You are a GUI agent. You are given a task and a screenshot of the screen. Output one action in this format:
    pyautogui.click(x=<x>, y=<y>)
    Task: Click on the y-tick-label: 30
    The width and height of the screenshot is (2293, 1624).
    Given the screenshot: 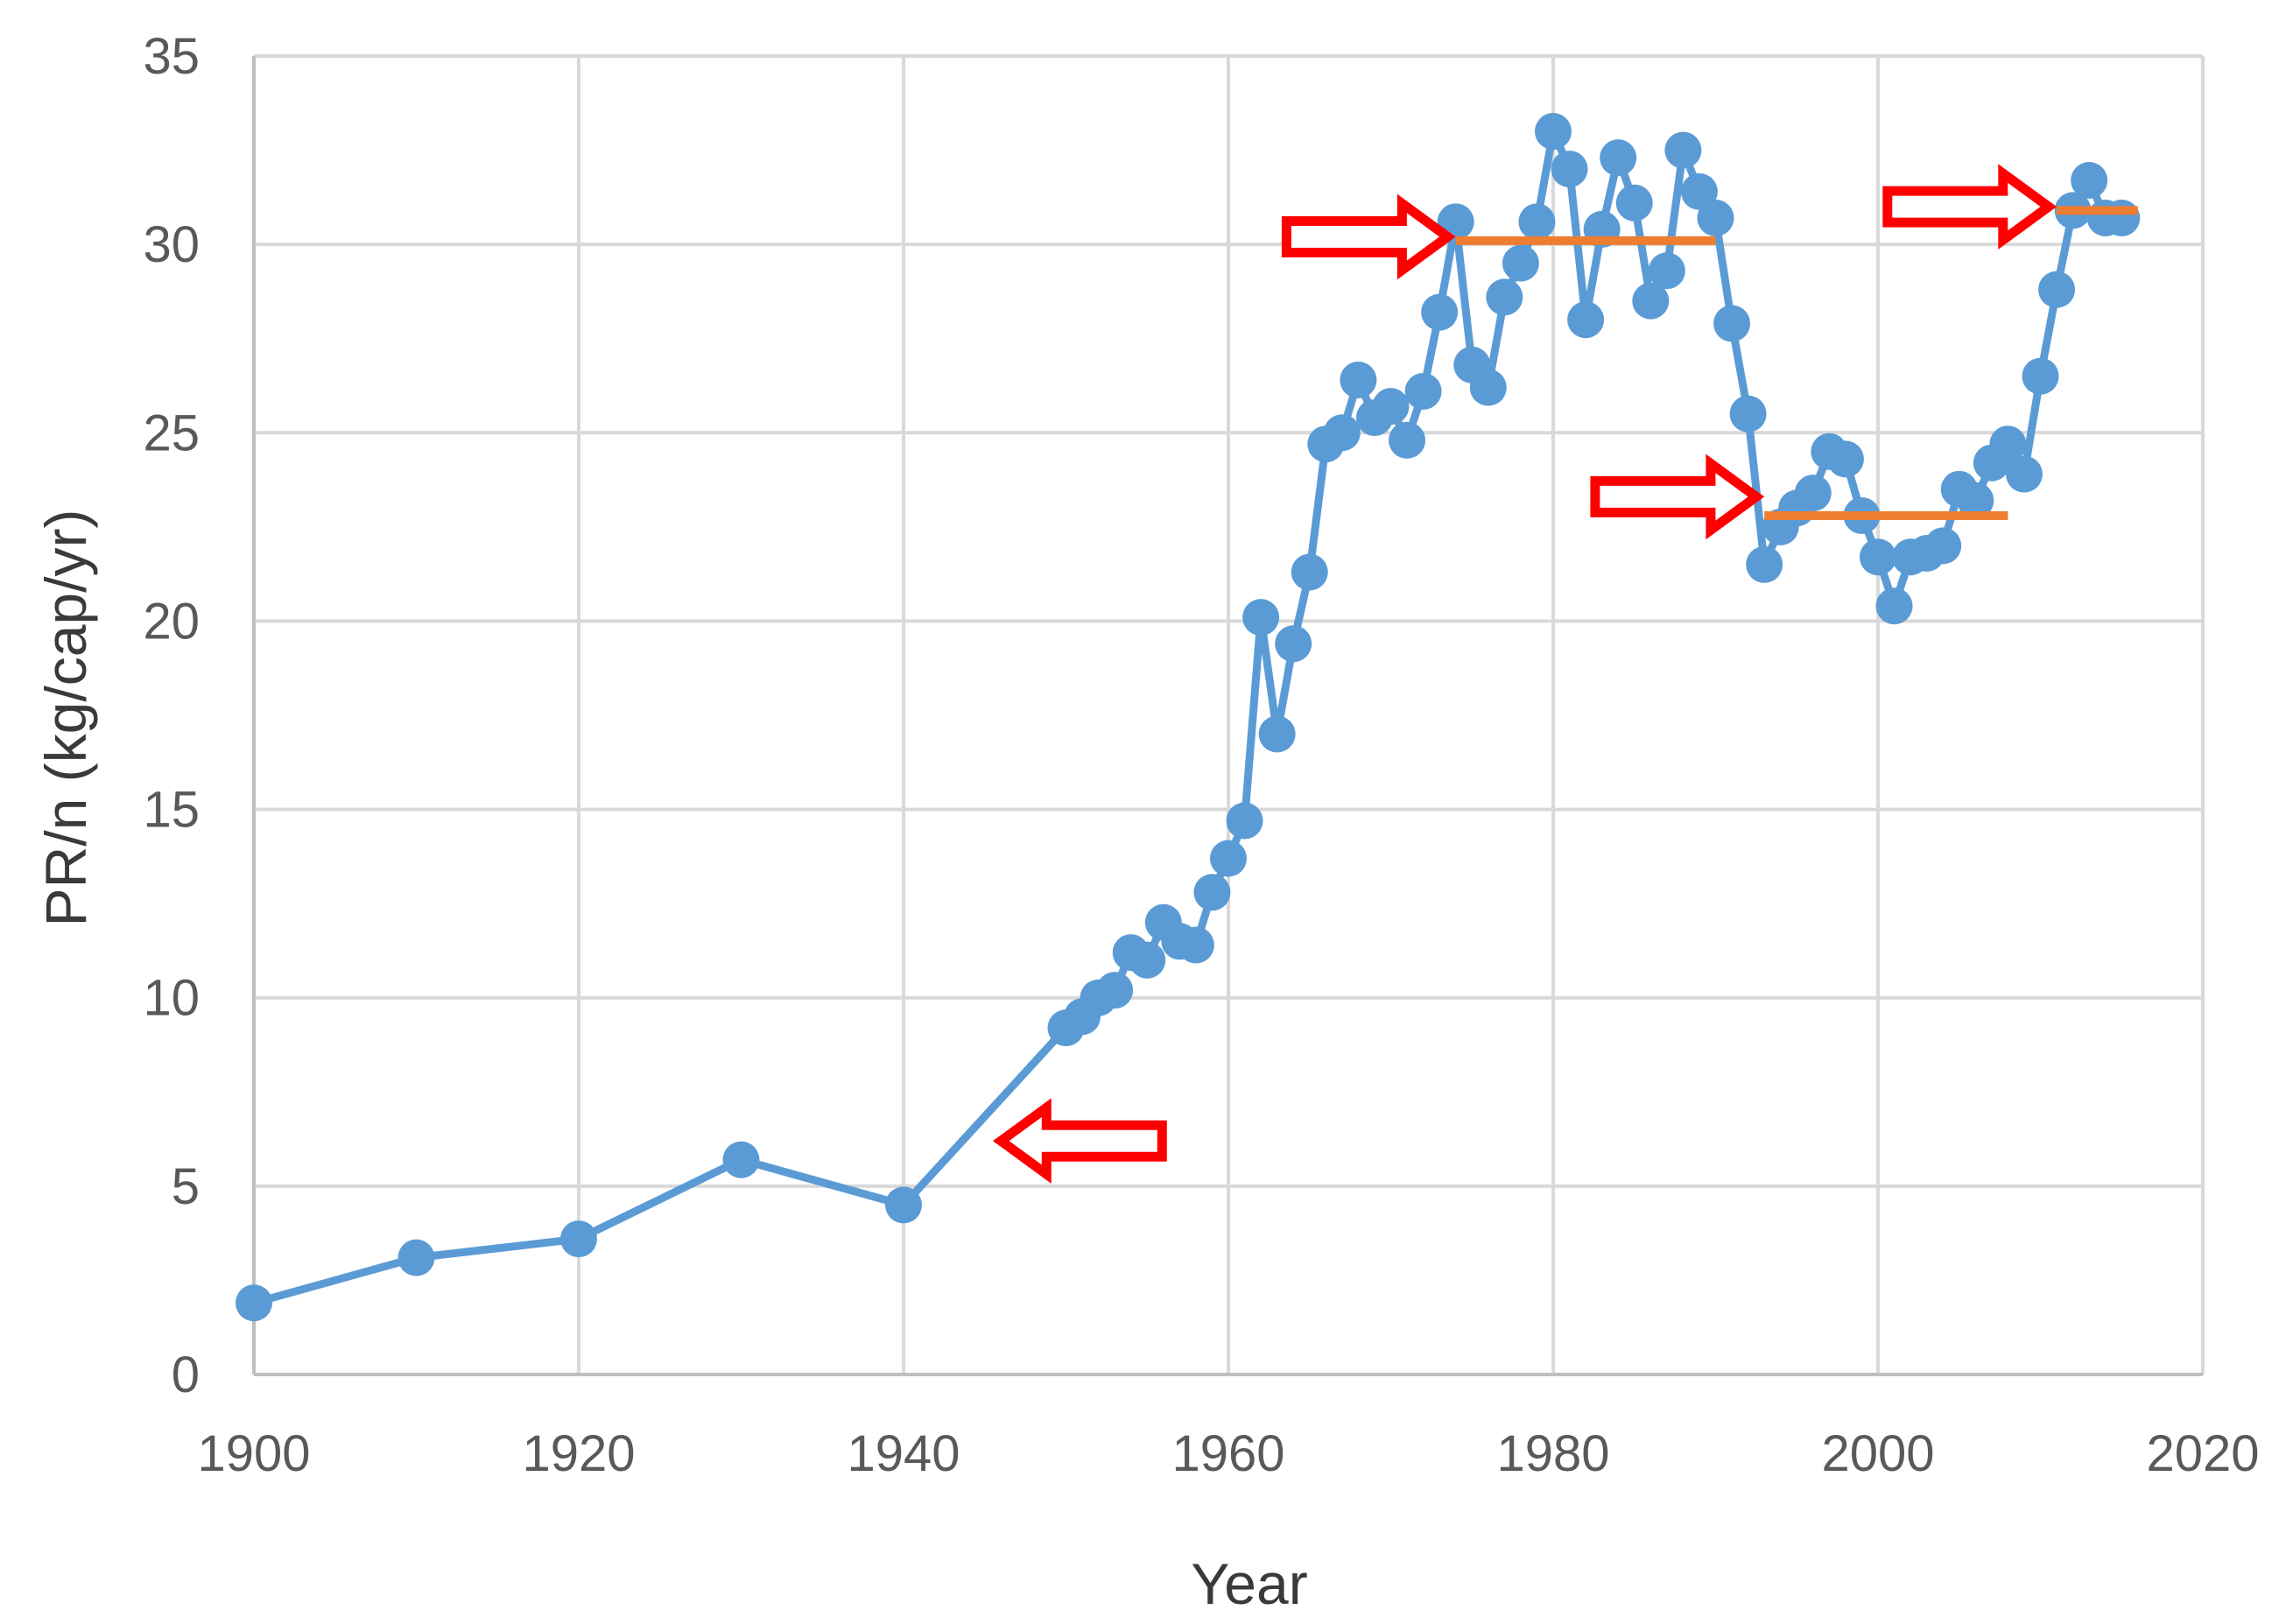 What is the action you would take?
    pyautogui.click(x=171, y=244)
    